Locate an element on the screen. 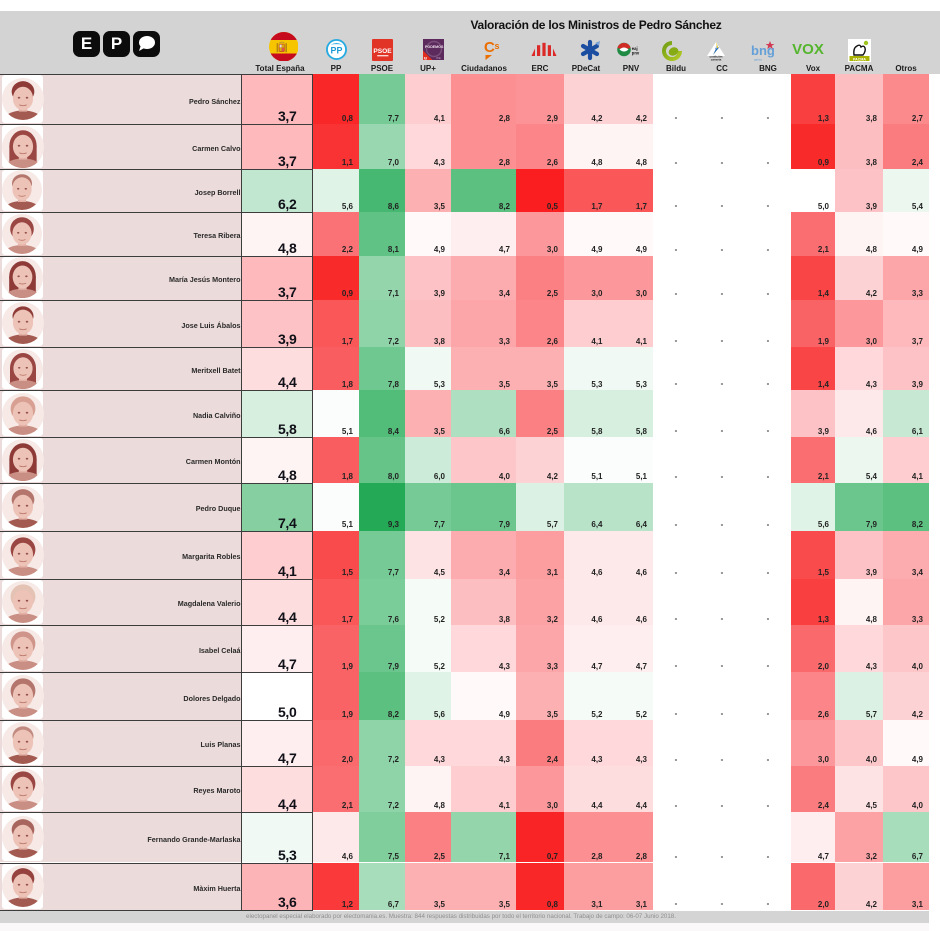 Image resolution: width=940 pixels, height=931 pixels. svg-text: canaria is located at coordinates (716, 60).